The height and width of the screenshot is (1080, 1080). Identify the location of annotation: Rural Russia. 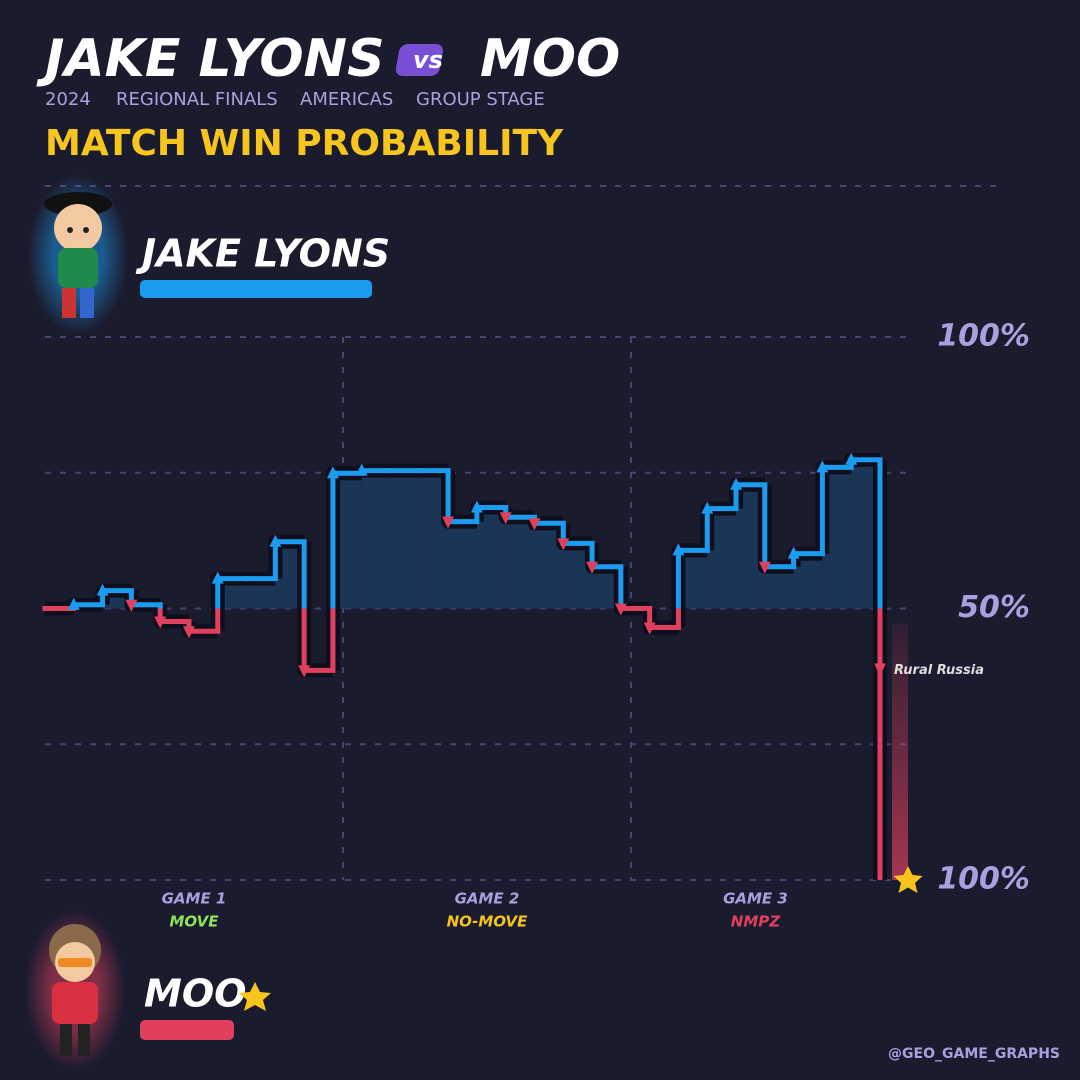
(939, 670).